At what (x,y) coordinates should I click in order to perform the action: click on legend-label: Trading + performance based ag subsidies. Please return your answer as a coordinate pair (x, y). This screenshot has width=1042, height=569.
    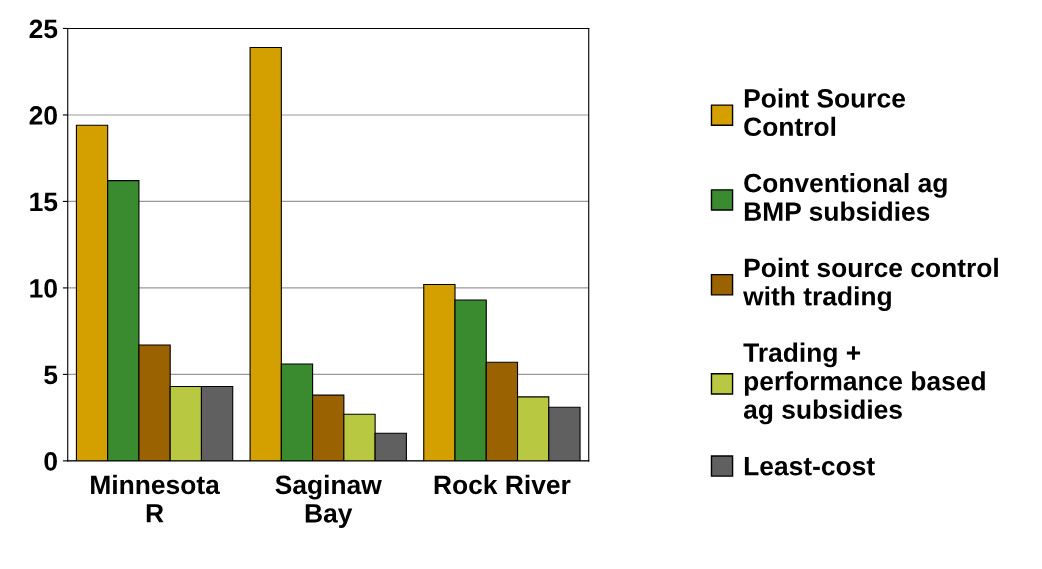
    Looking at the image, I should click on (864, 383).